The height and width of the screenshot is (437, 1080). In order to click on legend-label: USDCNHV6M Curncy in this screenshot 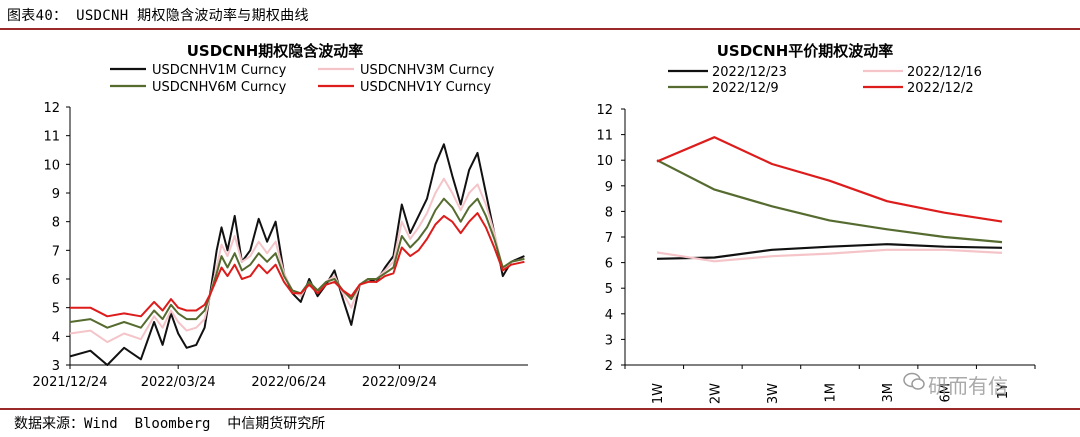, I will do `click(219, 87)`.